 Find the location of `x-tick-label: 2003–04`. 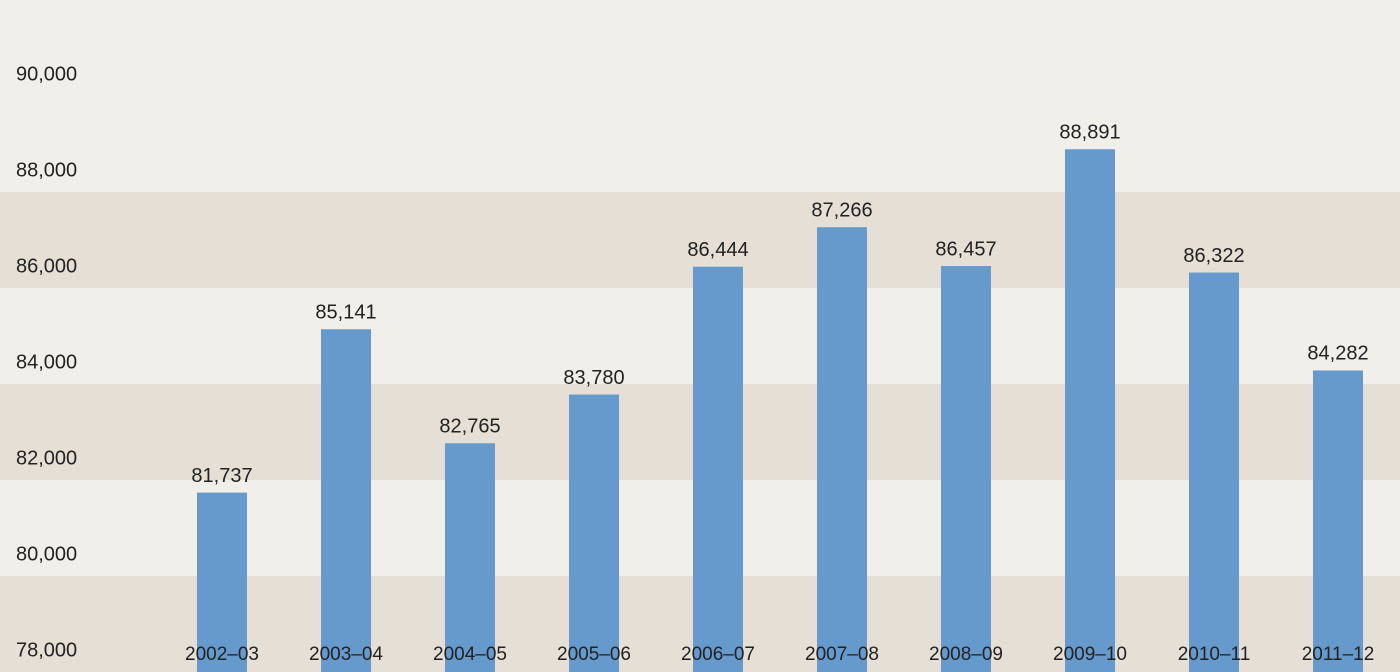

x-tick-label: 2003–04 is located at coordinates (346, 654).